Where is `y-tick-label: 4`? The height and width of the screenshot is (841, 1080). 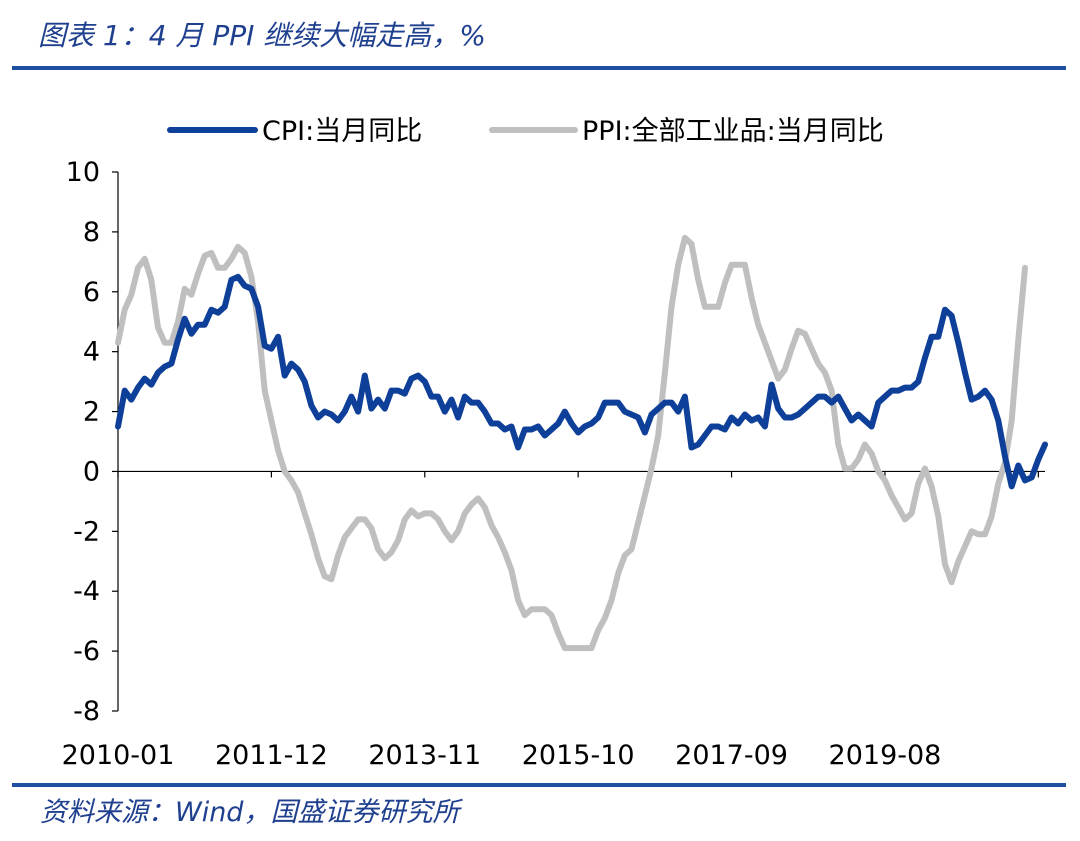
y-tick-label: 4 is located at coordinates (91, 352).